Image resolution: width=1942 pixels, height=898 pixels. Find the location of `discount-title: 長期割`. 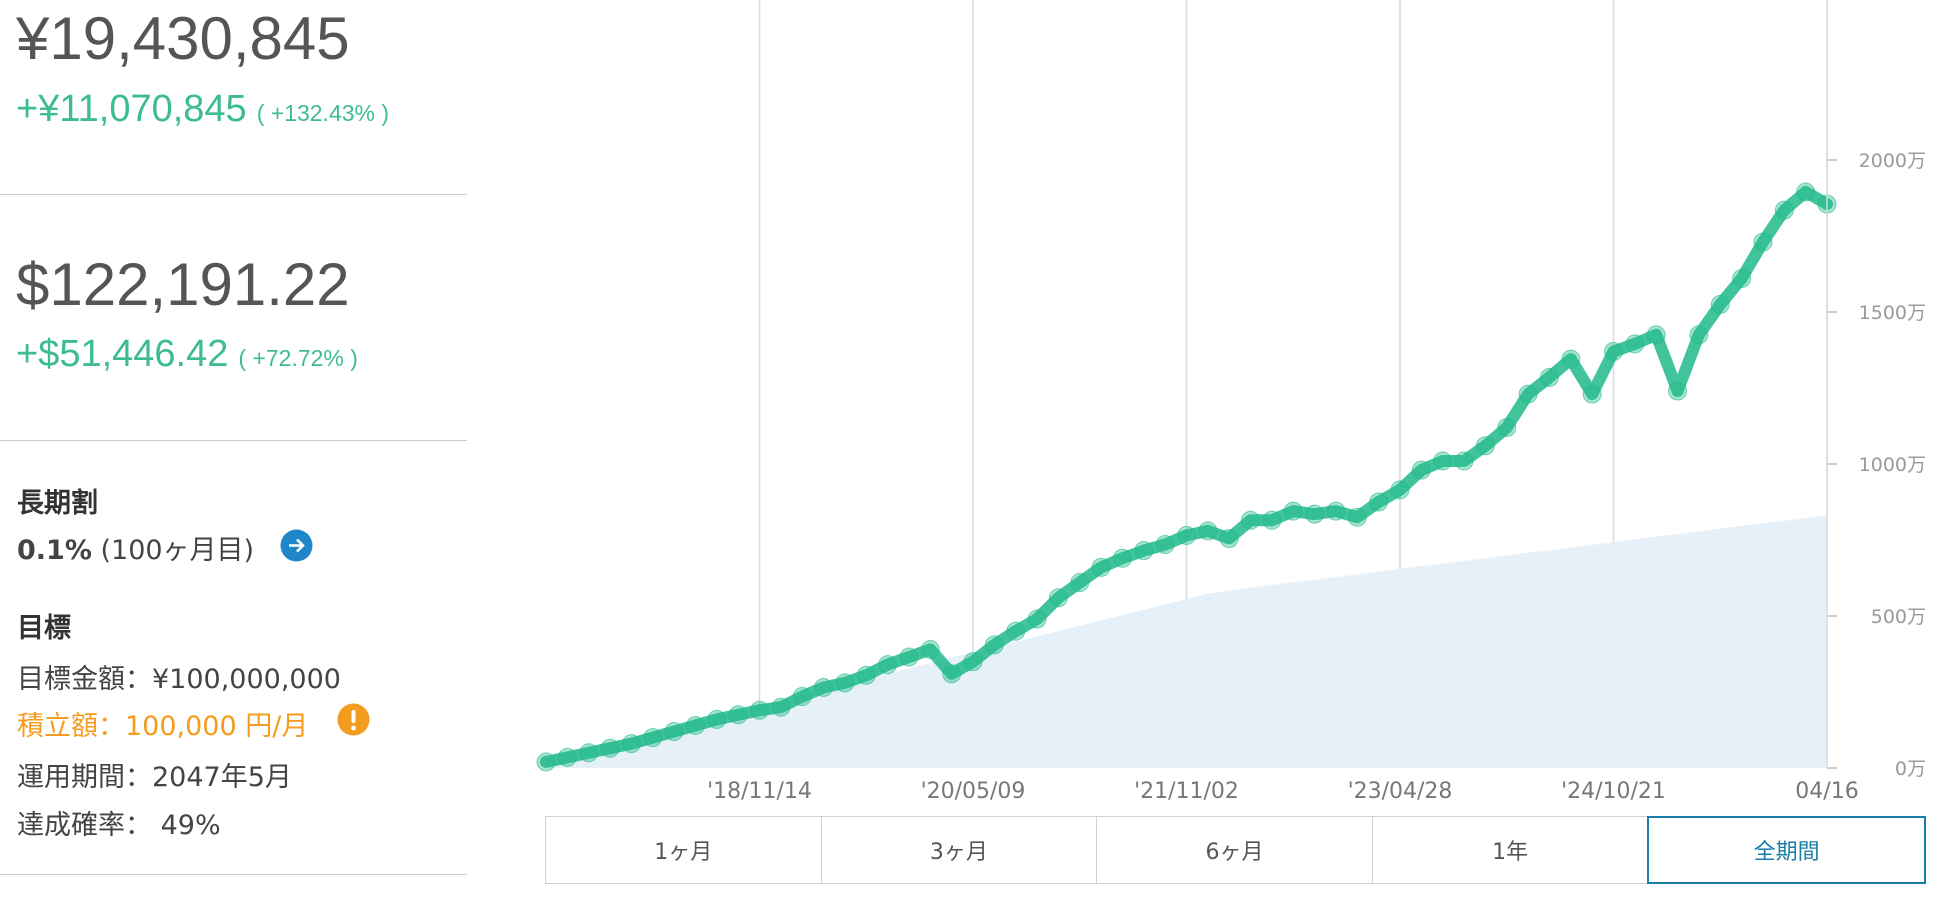

discount-title: 長期割 is located at coordinates (57, 503).